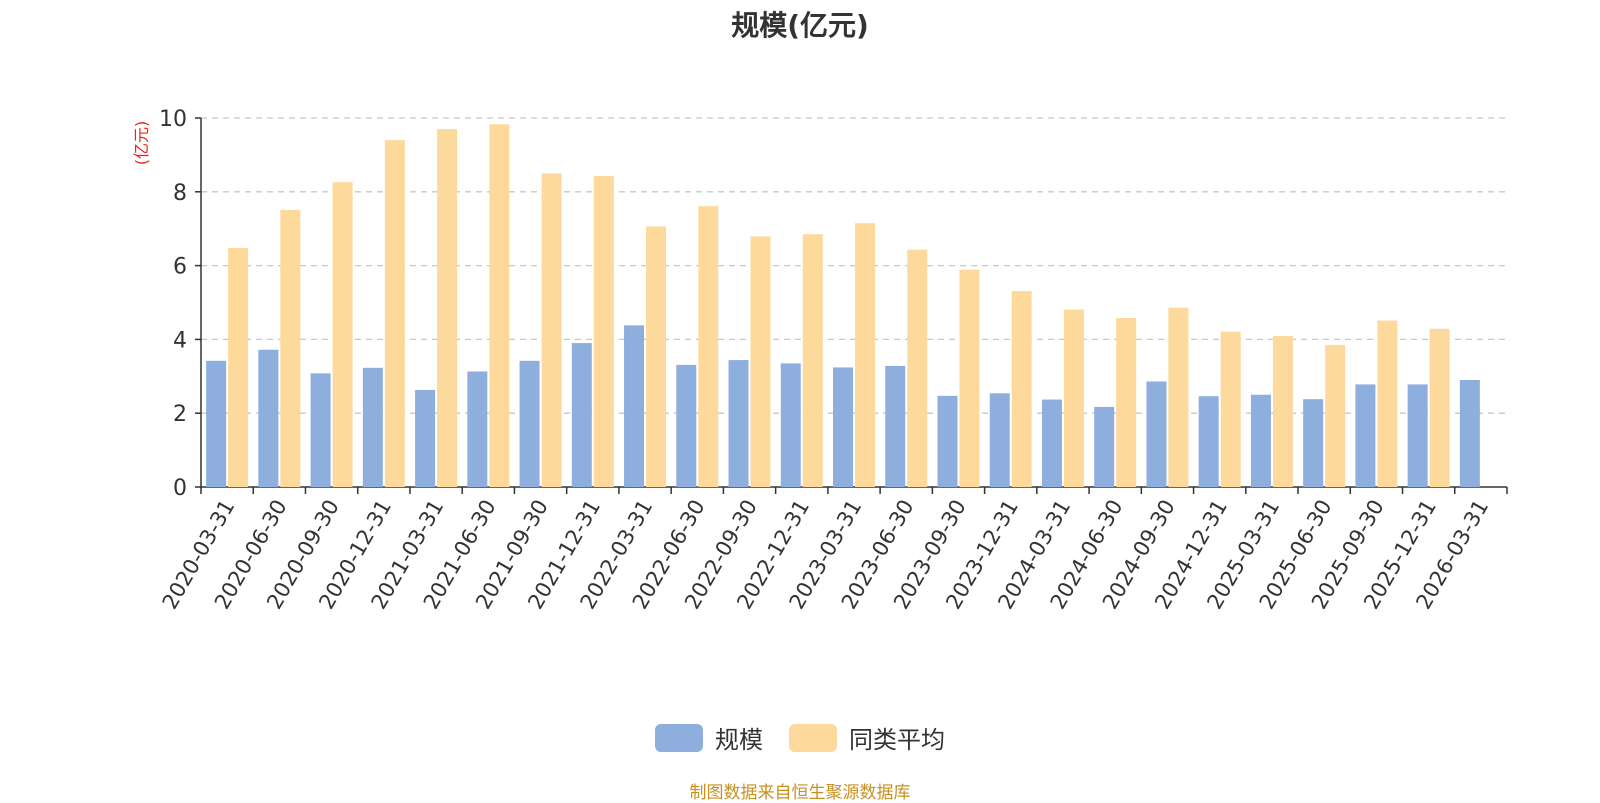 The image size is (1600, 803). What do you see at coordinates (173, 119) in the screenshot?
I see `y-tick-label: 10` at bounding box center [173, 119].